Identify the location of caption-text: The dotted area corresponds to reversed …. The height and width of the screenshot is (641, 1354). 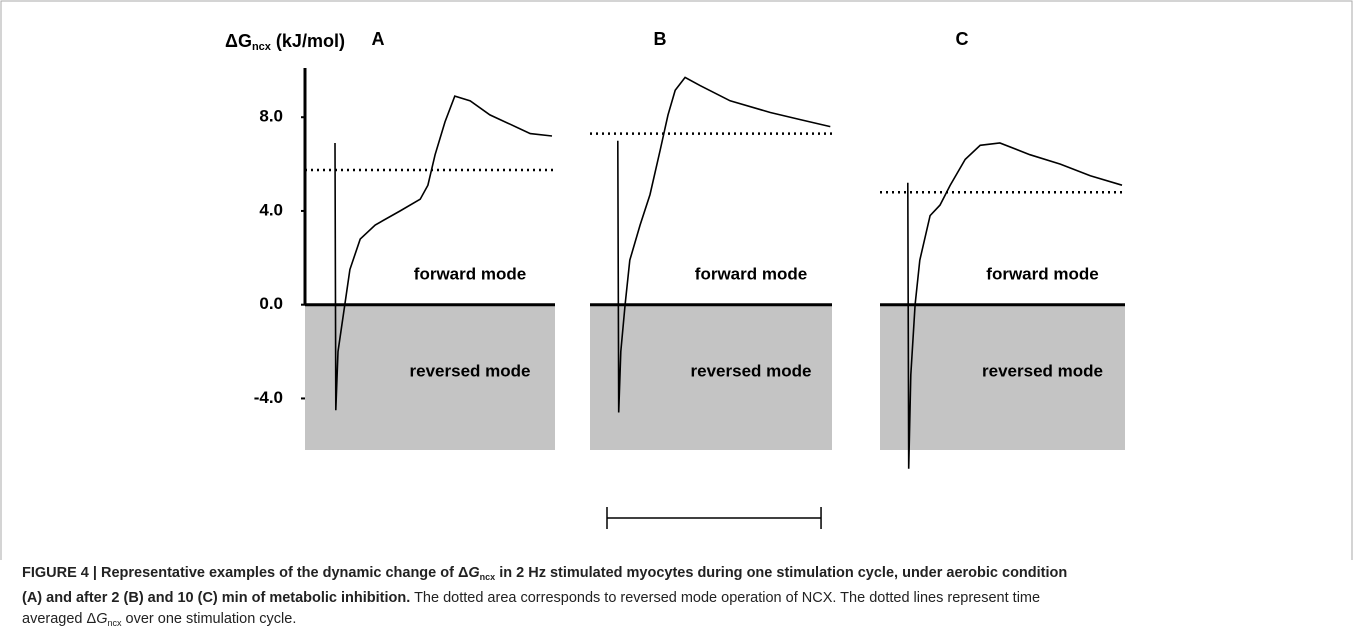
(725, 598).